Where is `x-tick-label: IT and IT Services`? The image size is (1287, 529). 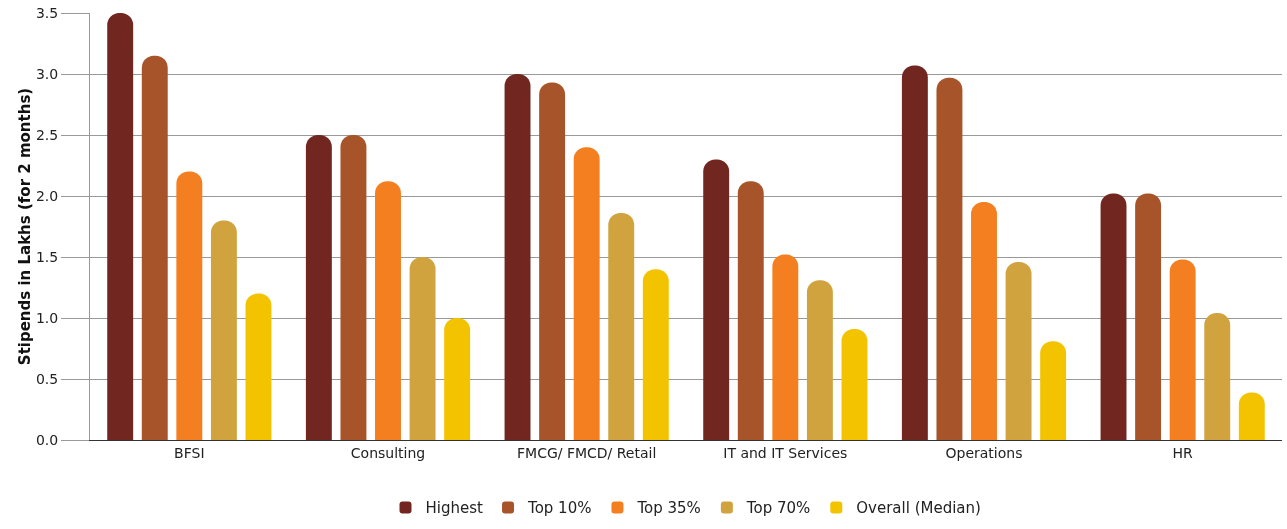 x-tick-label: IT and IT Services is located at coordinates (785, 452).